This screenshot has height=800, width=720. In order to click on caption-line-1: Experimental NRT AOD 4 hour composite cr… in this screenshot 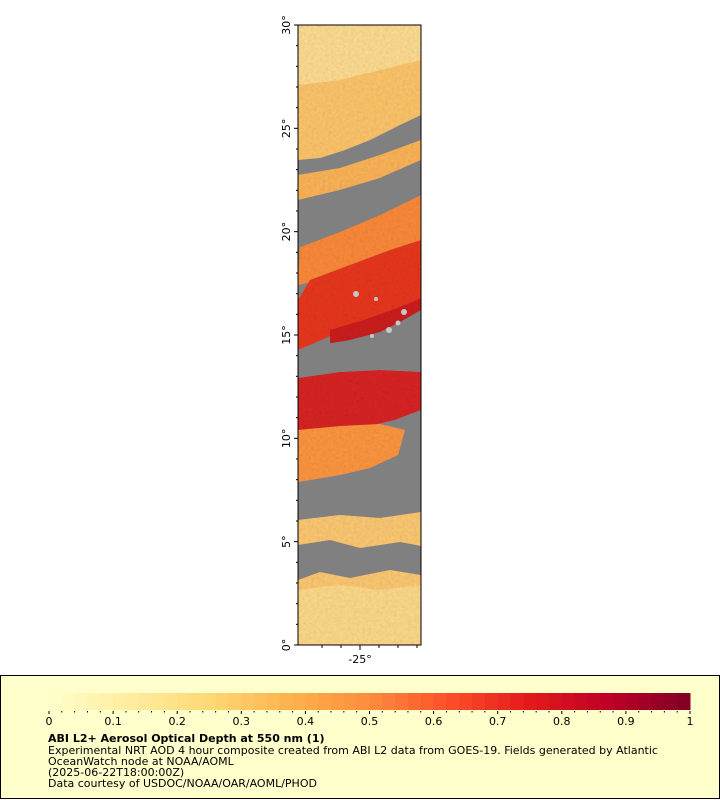, I will do `click(353, 750)`.